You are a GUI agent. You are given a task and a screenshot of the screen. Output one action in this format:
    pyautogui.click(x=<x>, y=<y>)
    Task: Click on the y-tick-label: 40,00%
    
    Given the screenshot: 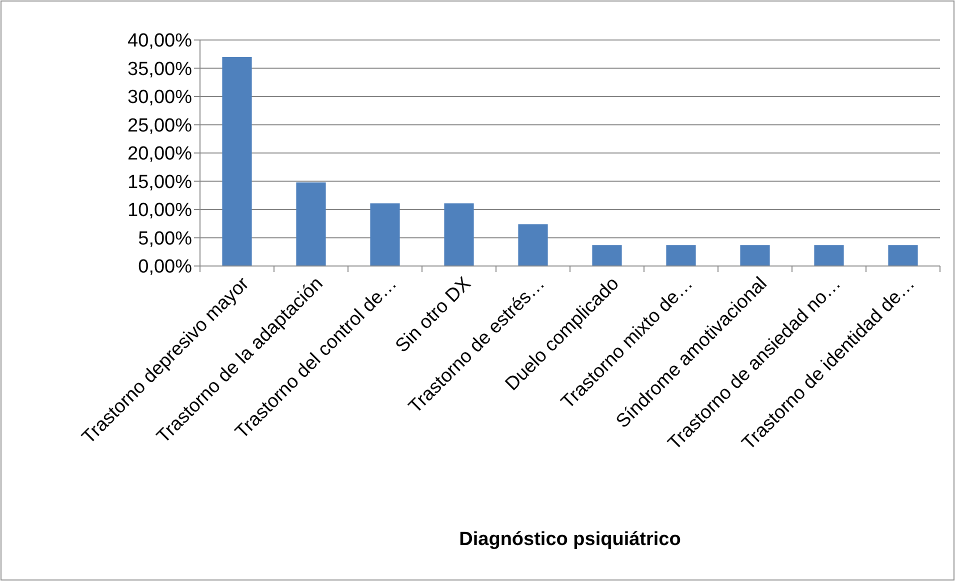 What is the action you would take?
    pyautogui.click(x=160, y=41)
    